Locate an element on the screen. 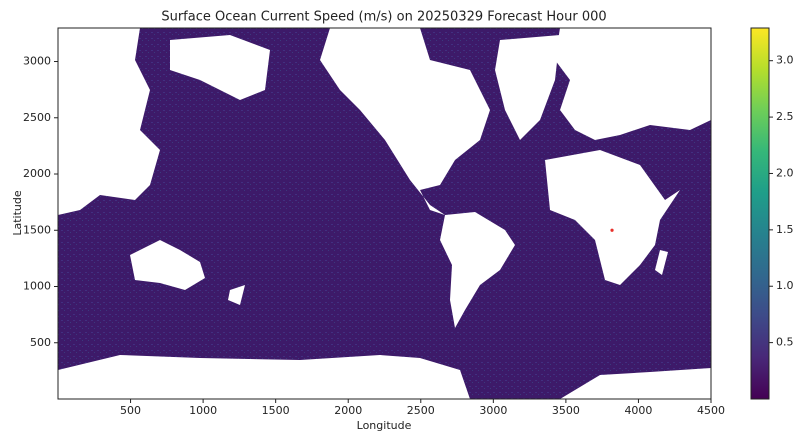 This screenshot has height=437, width=806. x-tick-label: 1000 is located at coordinates (203, 410).